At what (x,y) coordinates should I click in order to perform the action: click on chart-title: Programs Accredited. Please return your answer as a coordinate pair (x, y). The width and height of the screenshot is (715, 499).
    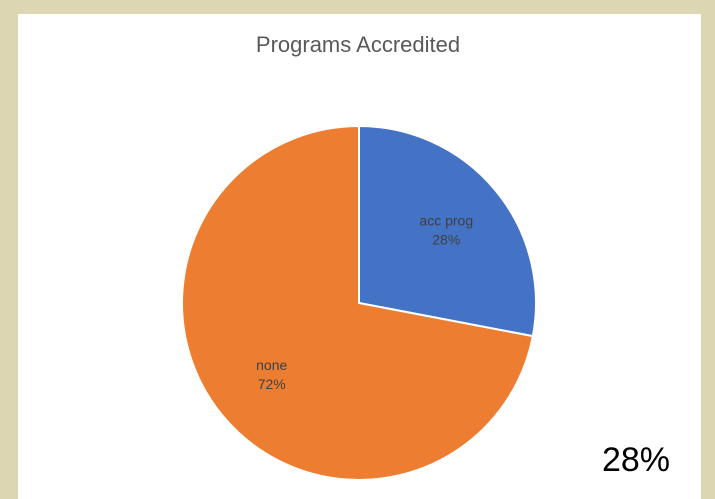
    Looking at the image, I should click on (358, 44).